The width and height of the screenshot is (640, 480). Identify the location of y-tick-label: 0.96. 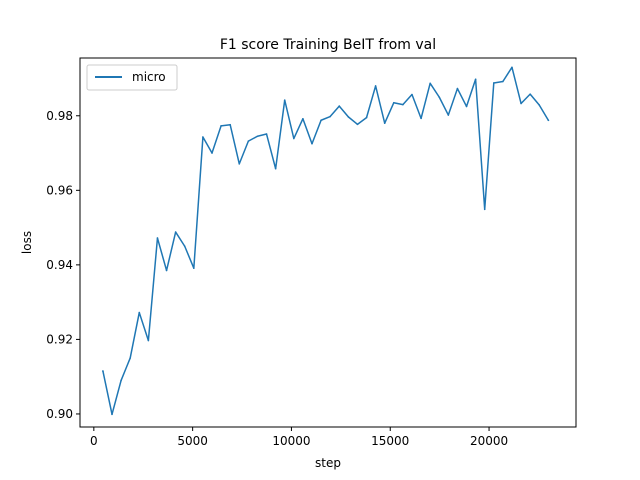
(59, 190).